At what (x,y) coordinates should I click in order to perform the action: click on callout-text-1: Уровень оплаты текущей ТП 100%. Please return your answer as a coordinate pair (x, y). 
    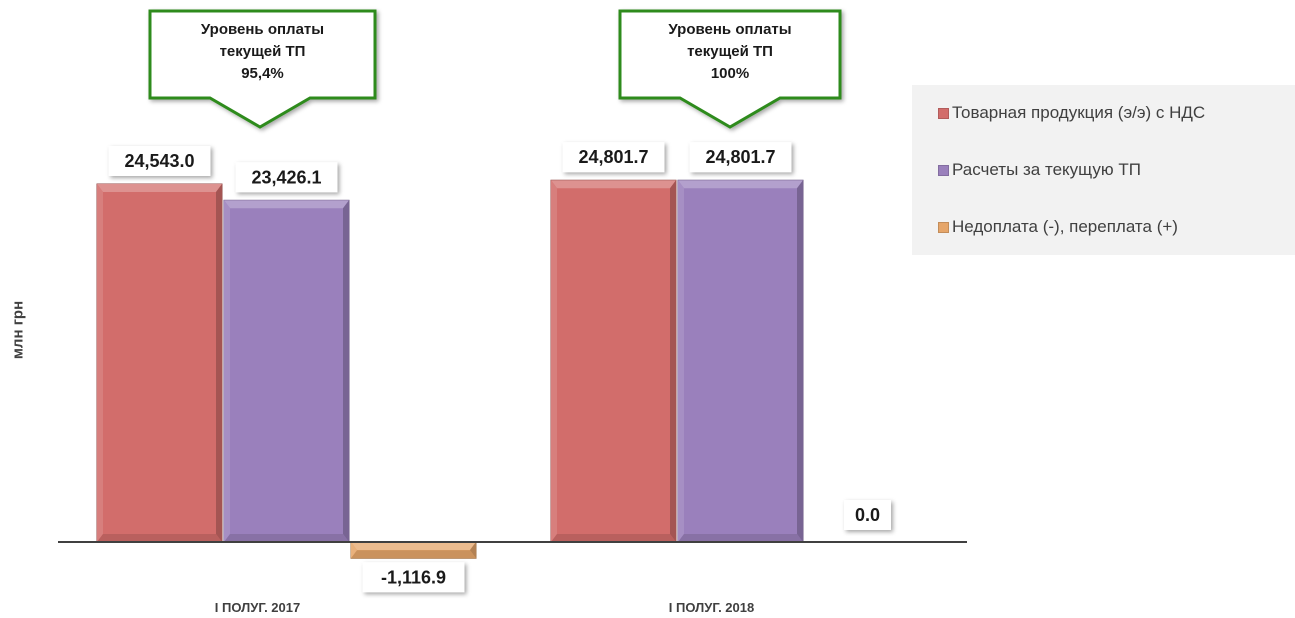
    Looking at the image, I should click on (730, 52).